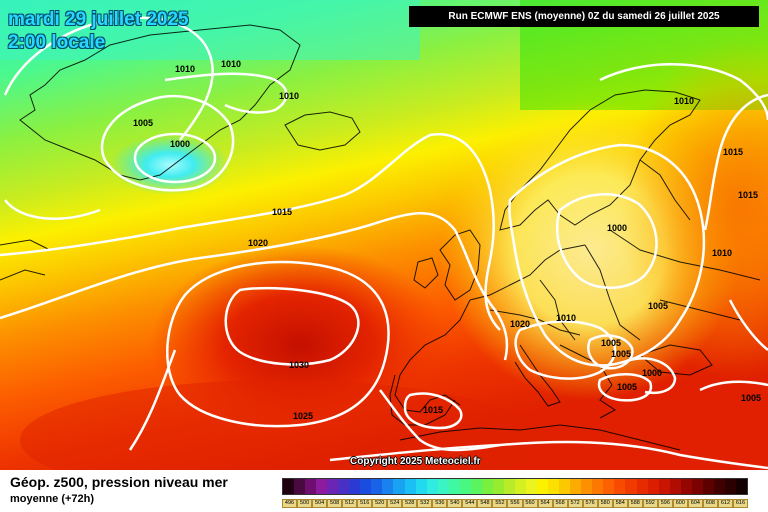 The image size is (768, 512). I want to click on scale-tick-label: 556, so click(515, 503).